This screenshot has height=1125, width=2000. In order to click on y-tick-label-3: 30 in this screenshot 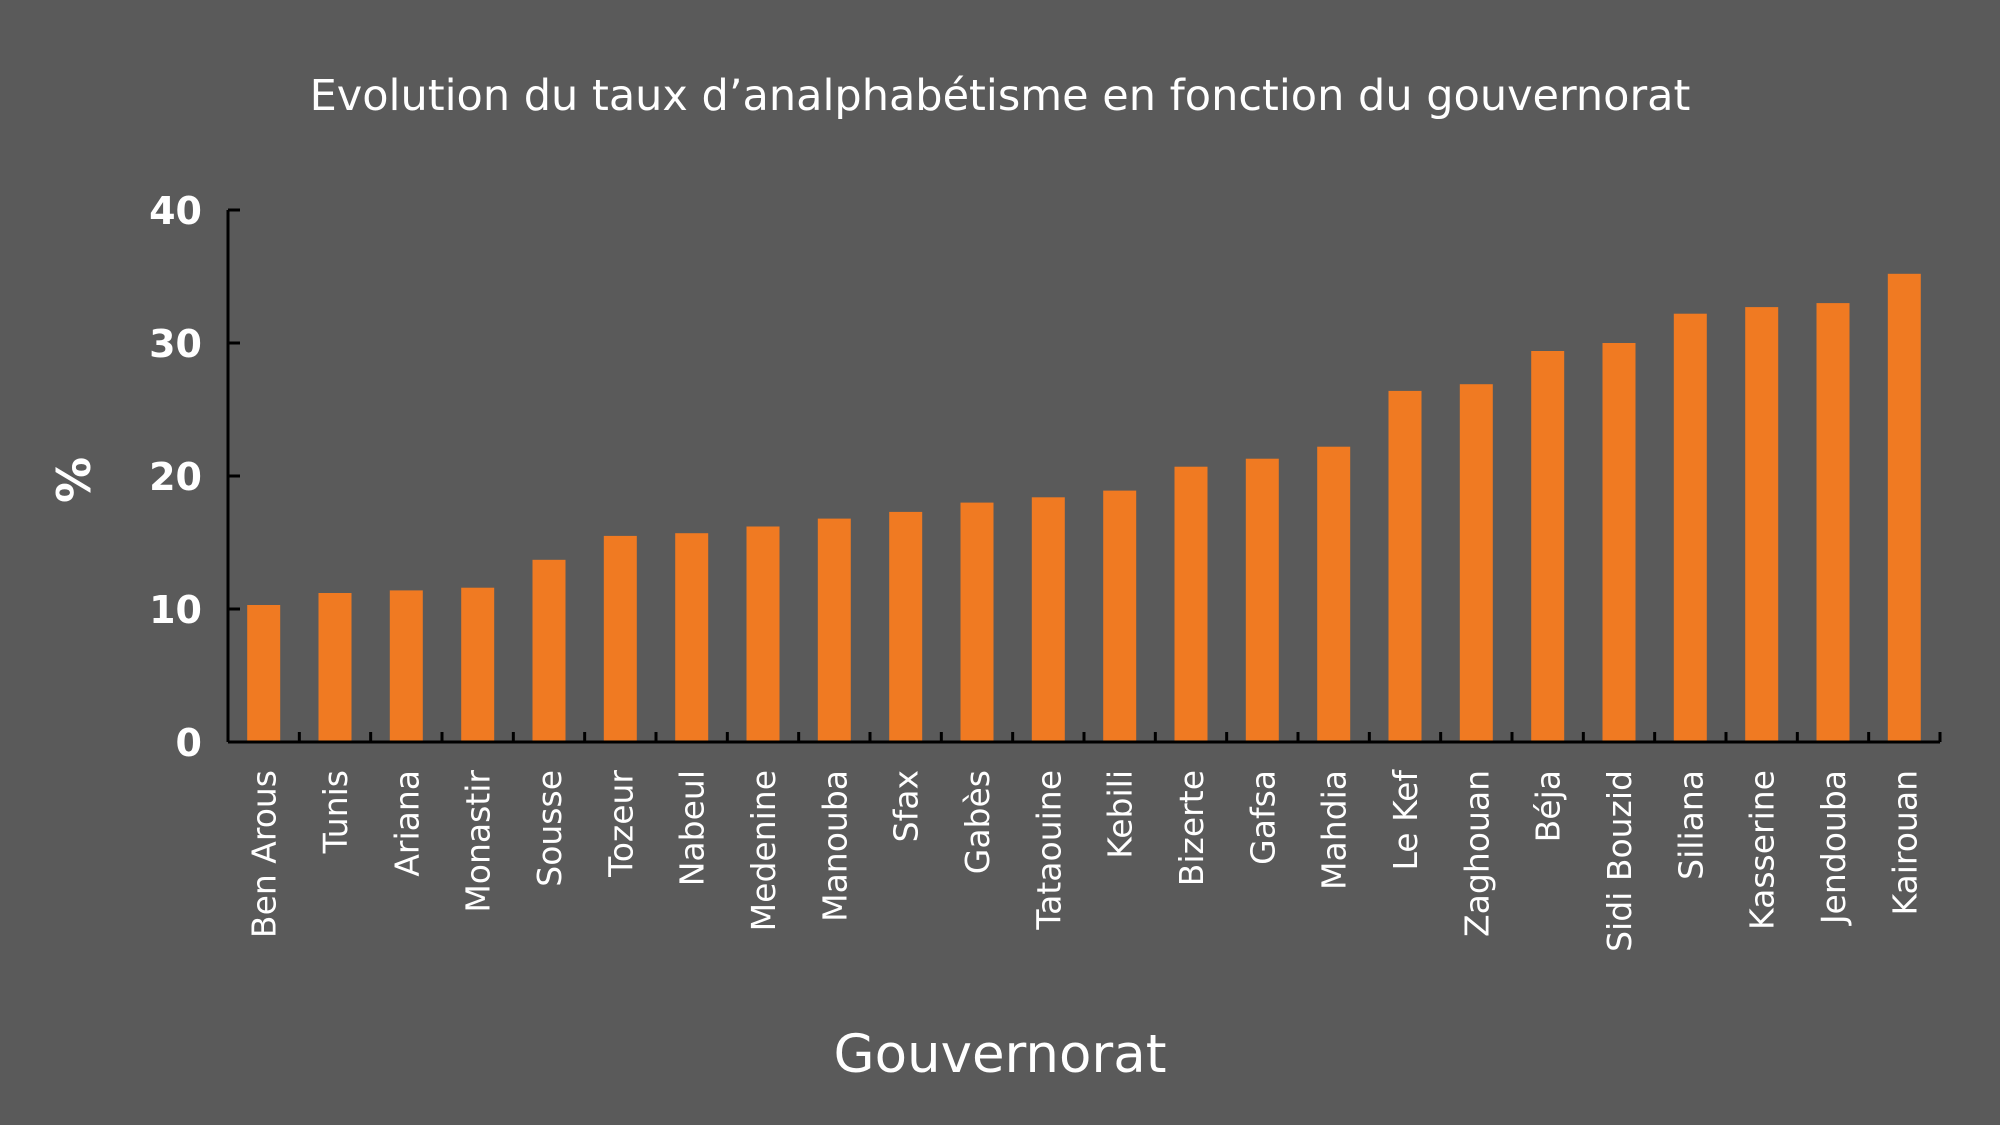, I will do `click(175, 344)`.